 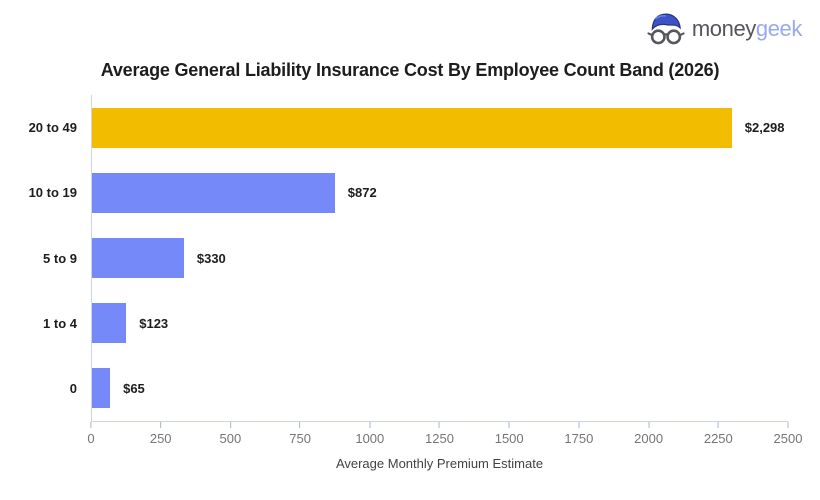 I want to click on category-label: 10 to 19, so click(x=52, y=193).